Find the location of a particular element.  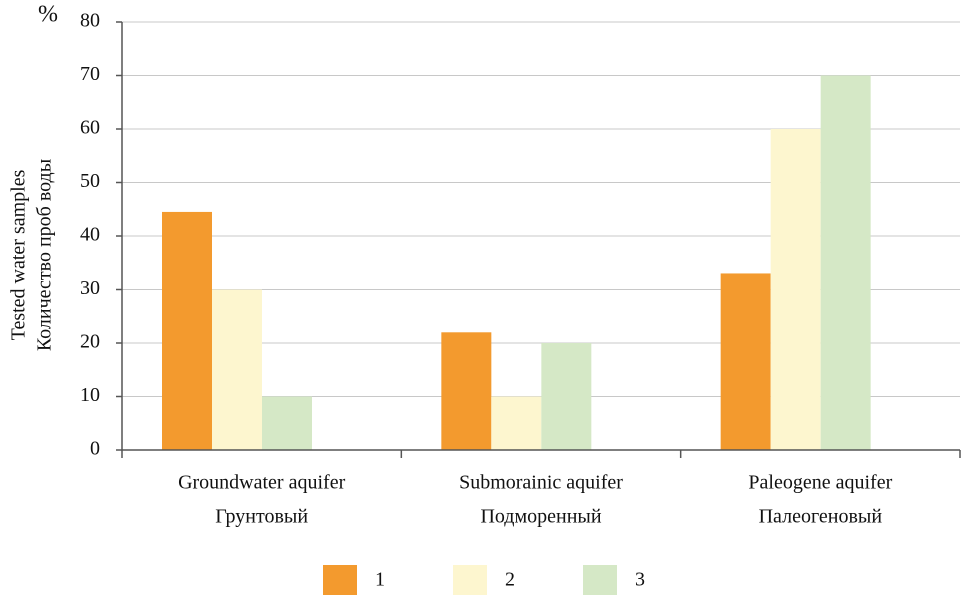

legend-label: 2 is located at coordinates (510, 580).